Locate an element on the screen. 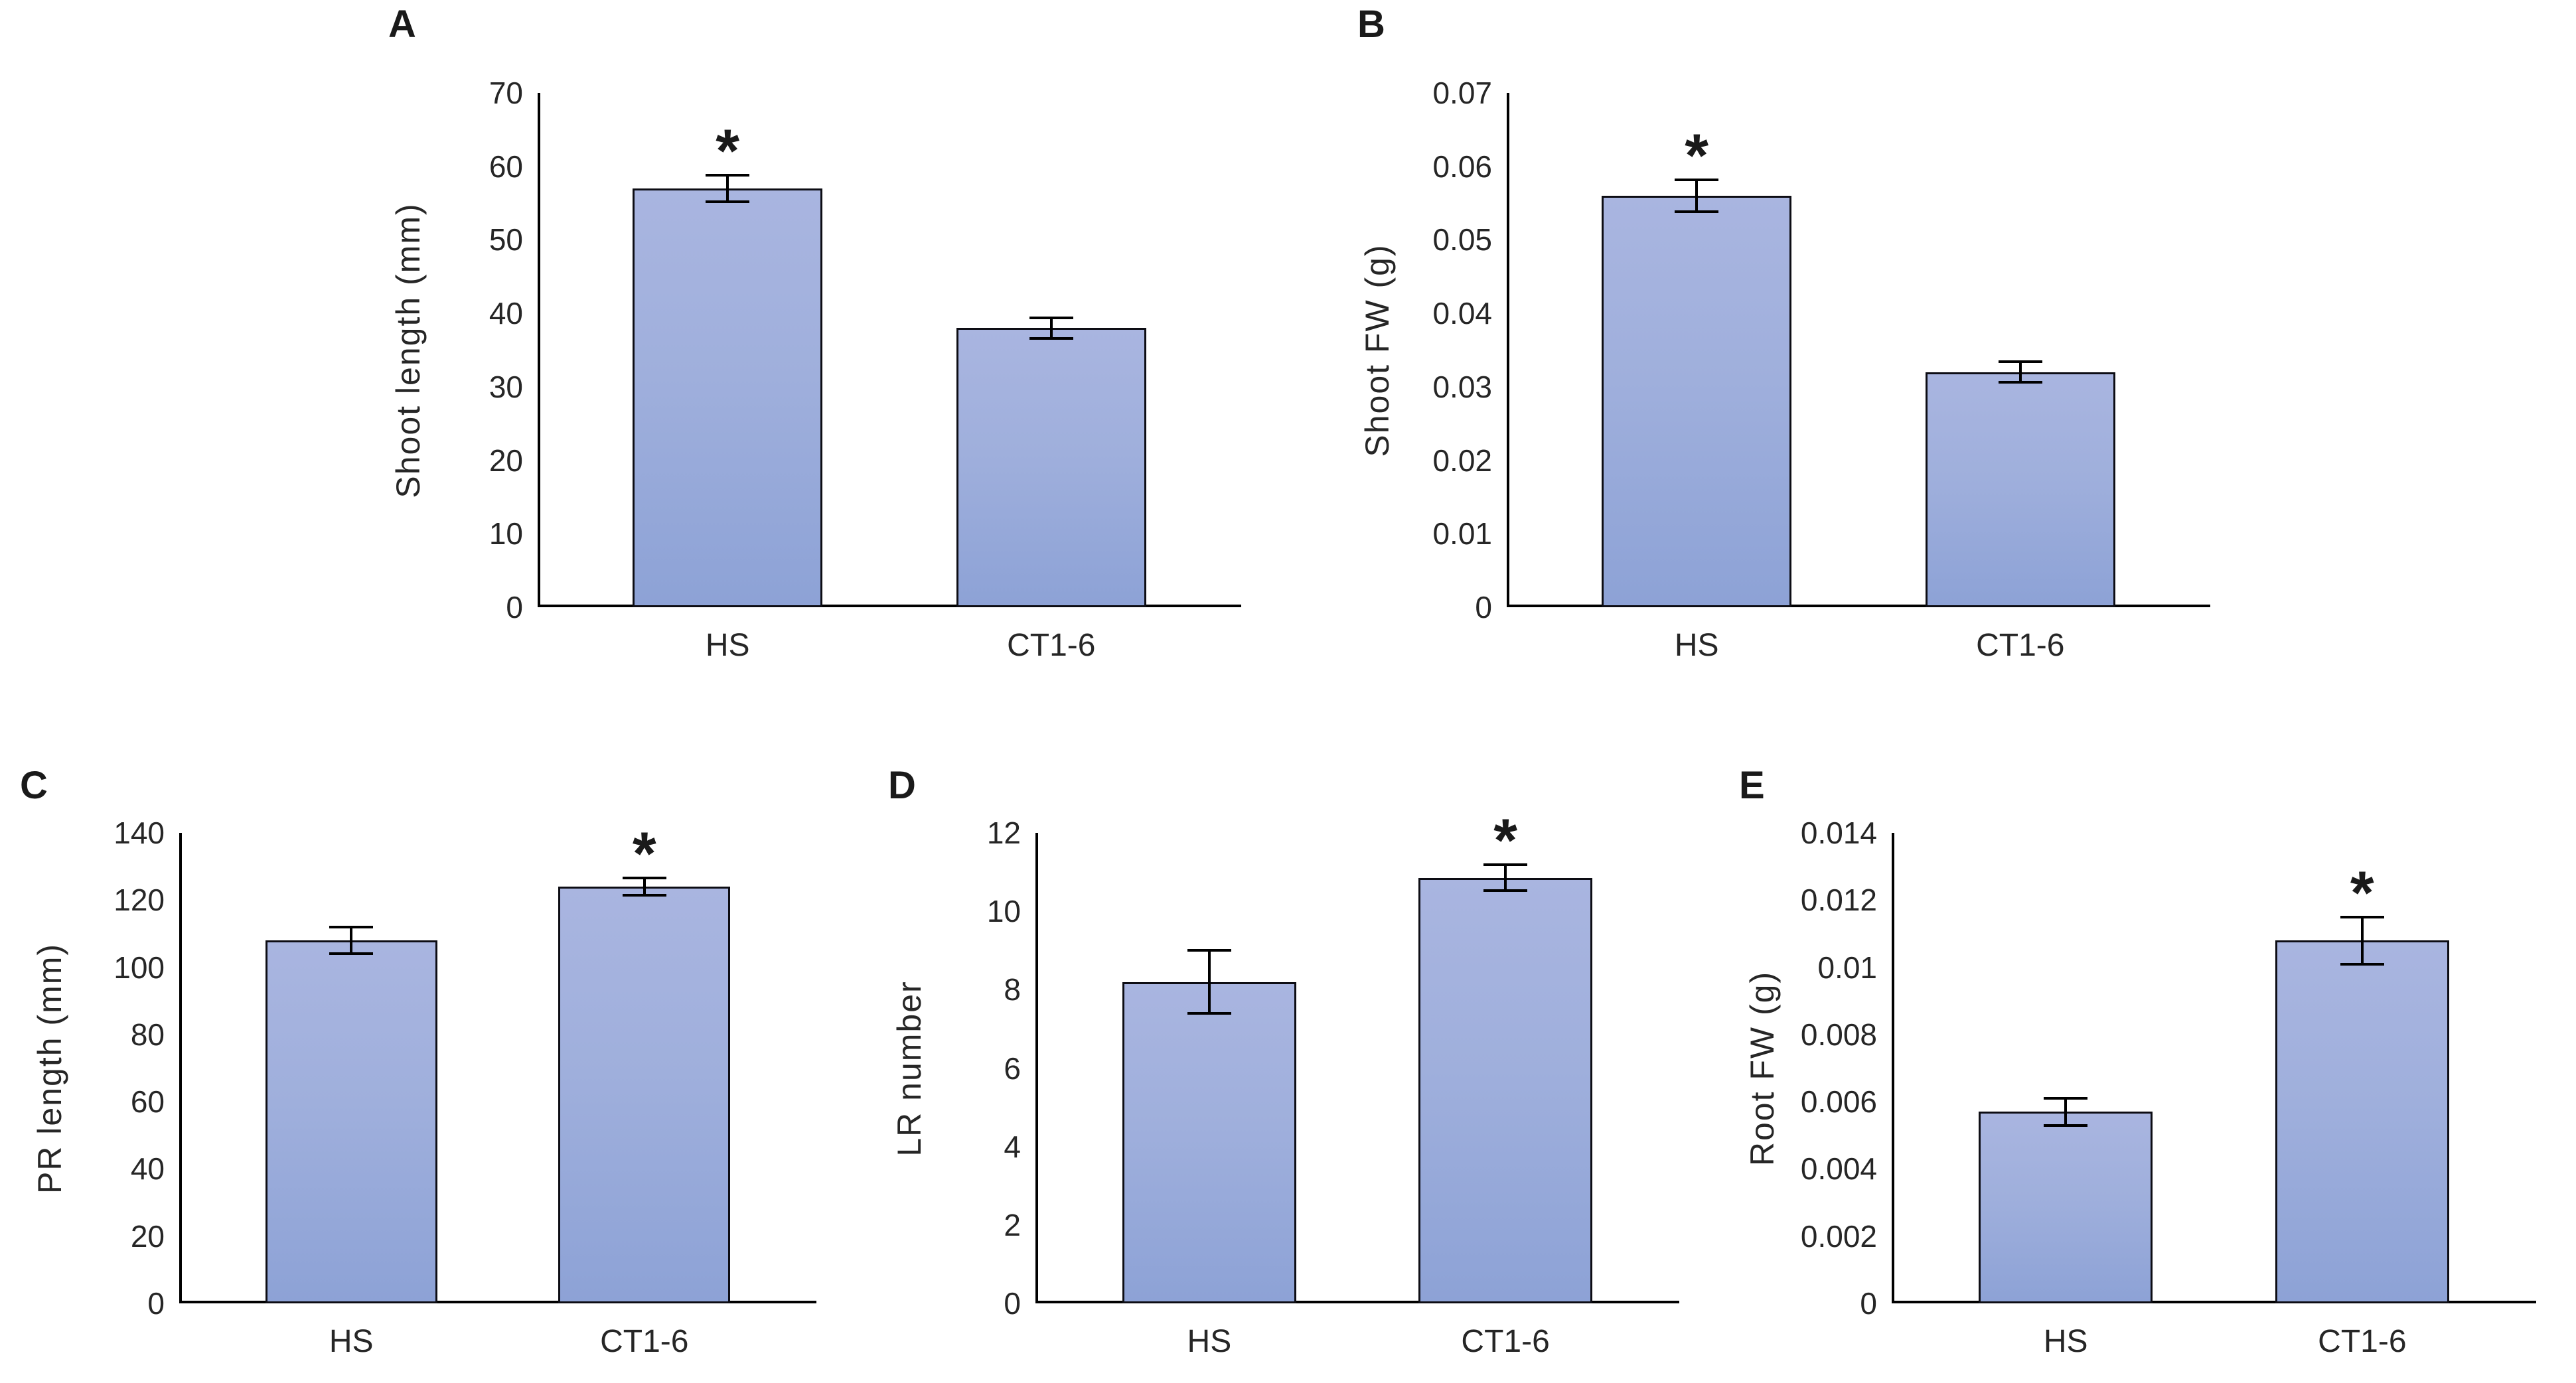  y-tick-label: 0.03 is located at coordinates (1462, 387).